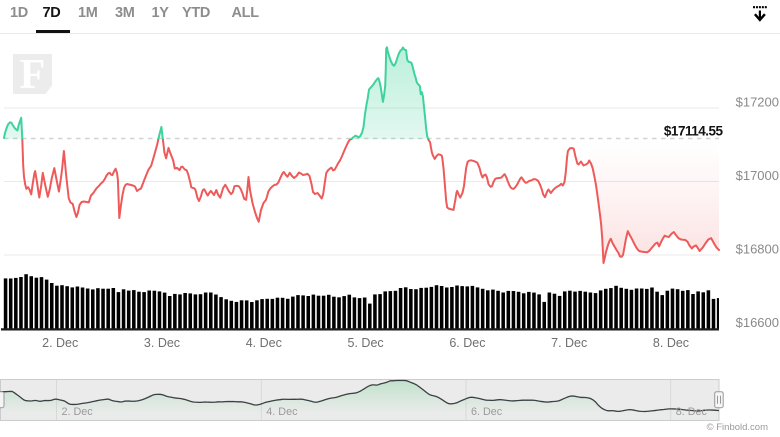  Describe the element at coordinates (737, 427) in the screenshot. I see `svg-text: © Finbold.com` at that location.